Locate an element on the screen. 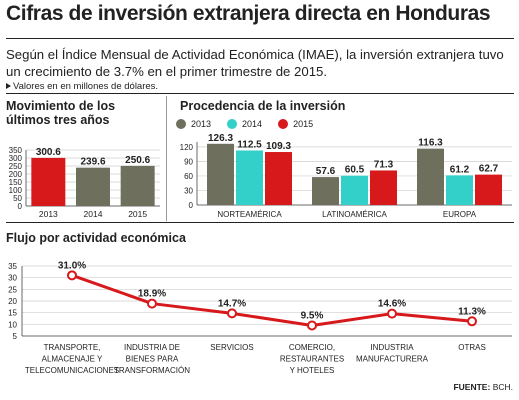 The image size is (519, 400). x-tick-label: Y HOTELES is located at coordinates (312, 370).